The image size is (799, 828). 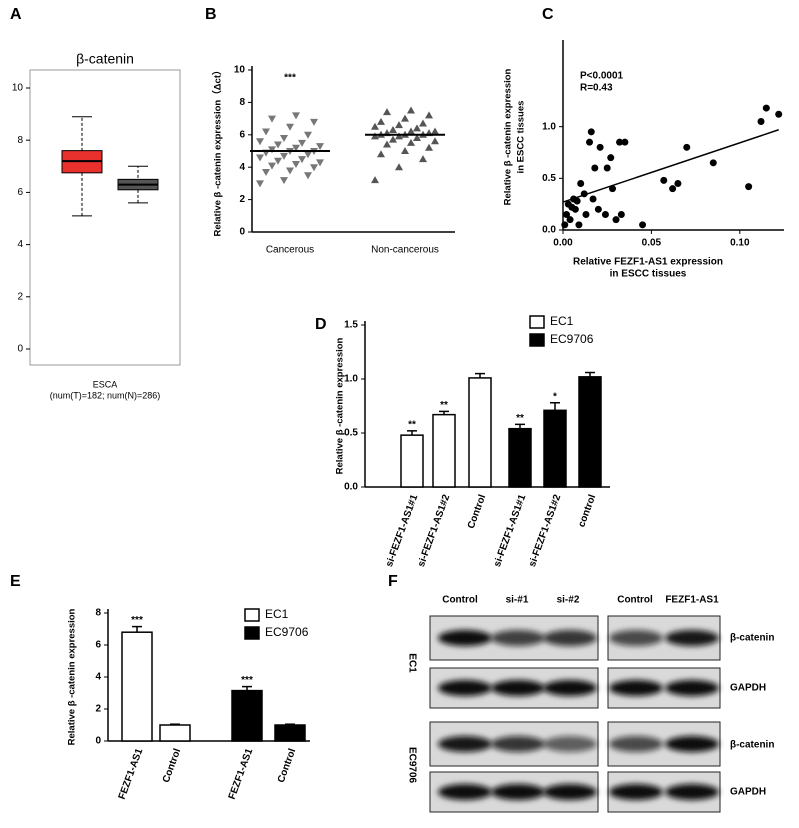 What do you see at coordinates (752, 638) in the screenshot?
I see `row-label: β-catenin` at bounding box center [752, 638].